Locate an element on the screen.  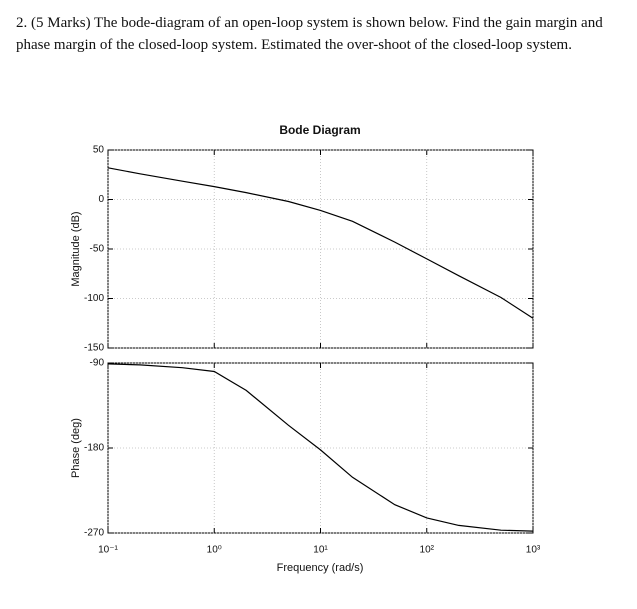
y-tick-label: 50 is located at coordinates (99, 150).